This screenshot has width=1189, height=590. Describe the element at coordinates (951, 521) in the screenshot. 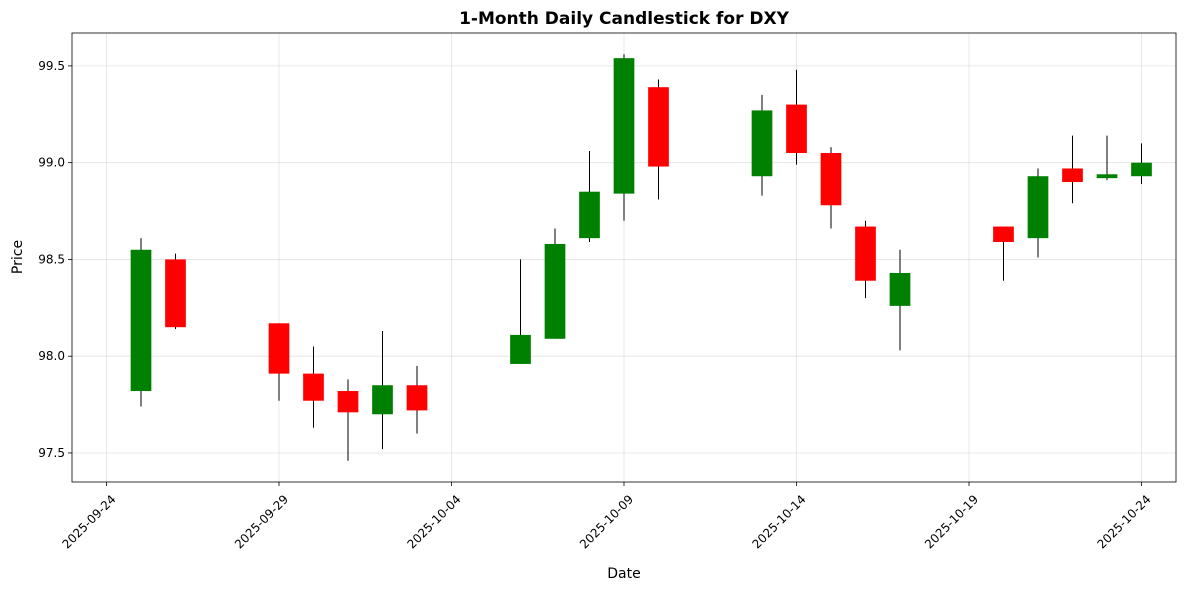

I see `x-tick-label: 2025-10-19` at that location.